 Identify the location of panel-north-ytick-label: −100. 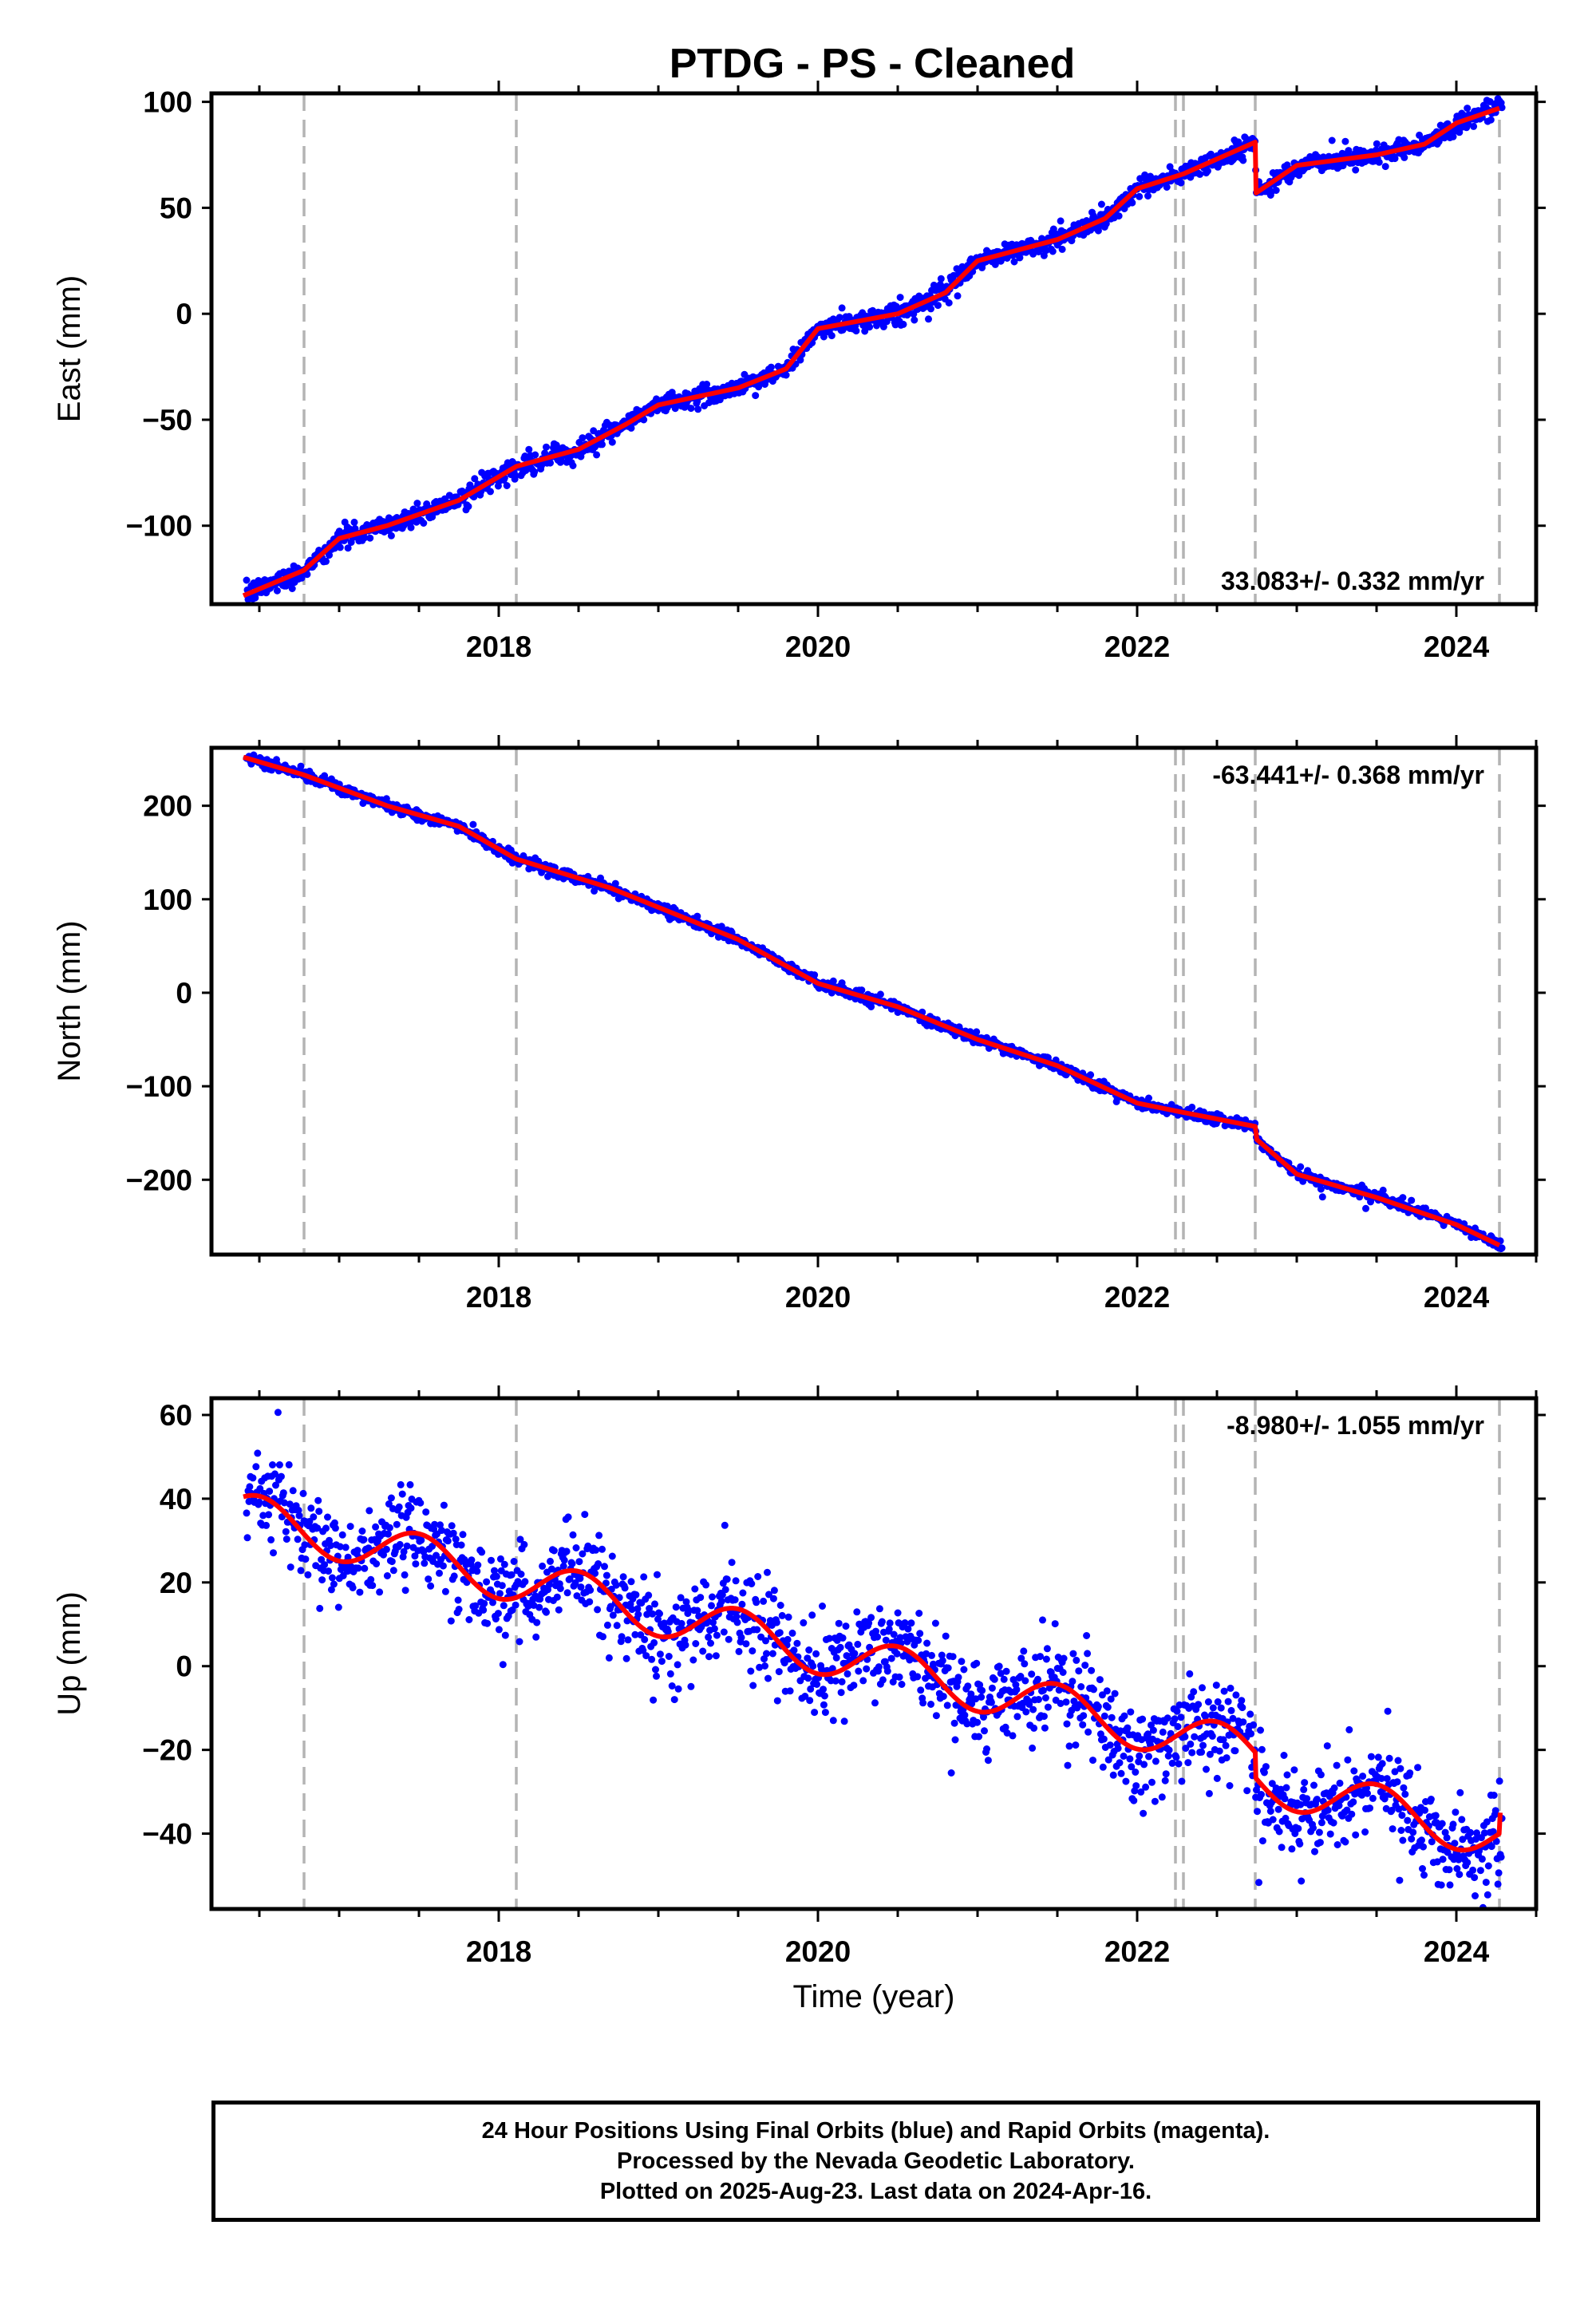
(159, 1086).